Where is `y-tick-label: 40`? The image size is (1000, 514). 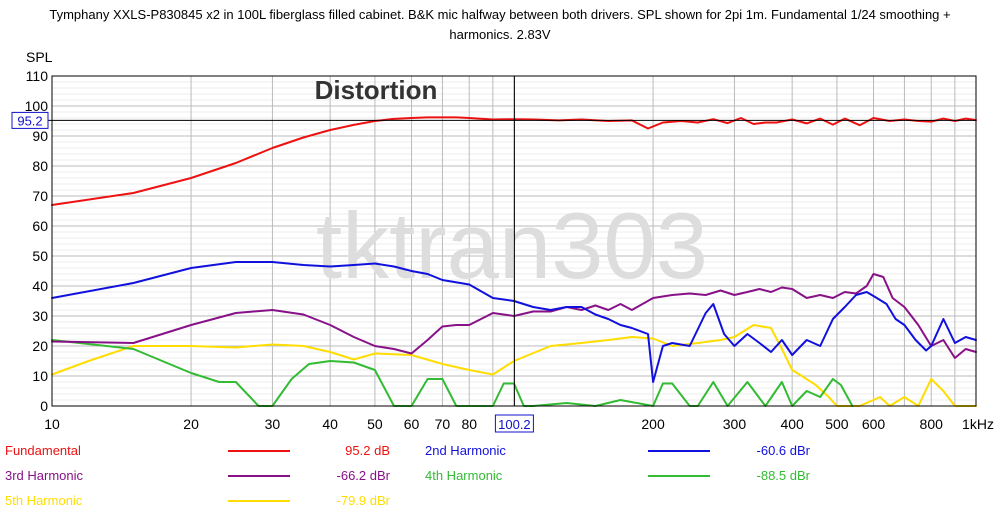 y-tick-label: 40 is located at coordinates (40, 286).